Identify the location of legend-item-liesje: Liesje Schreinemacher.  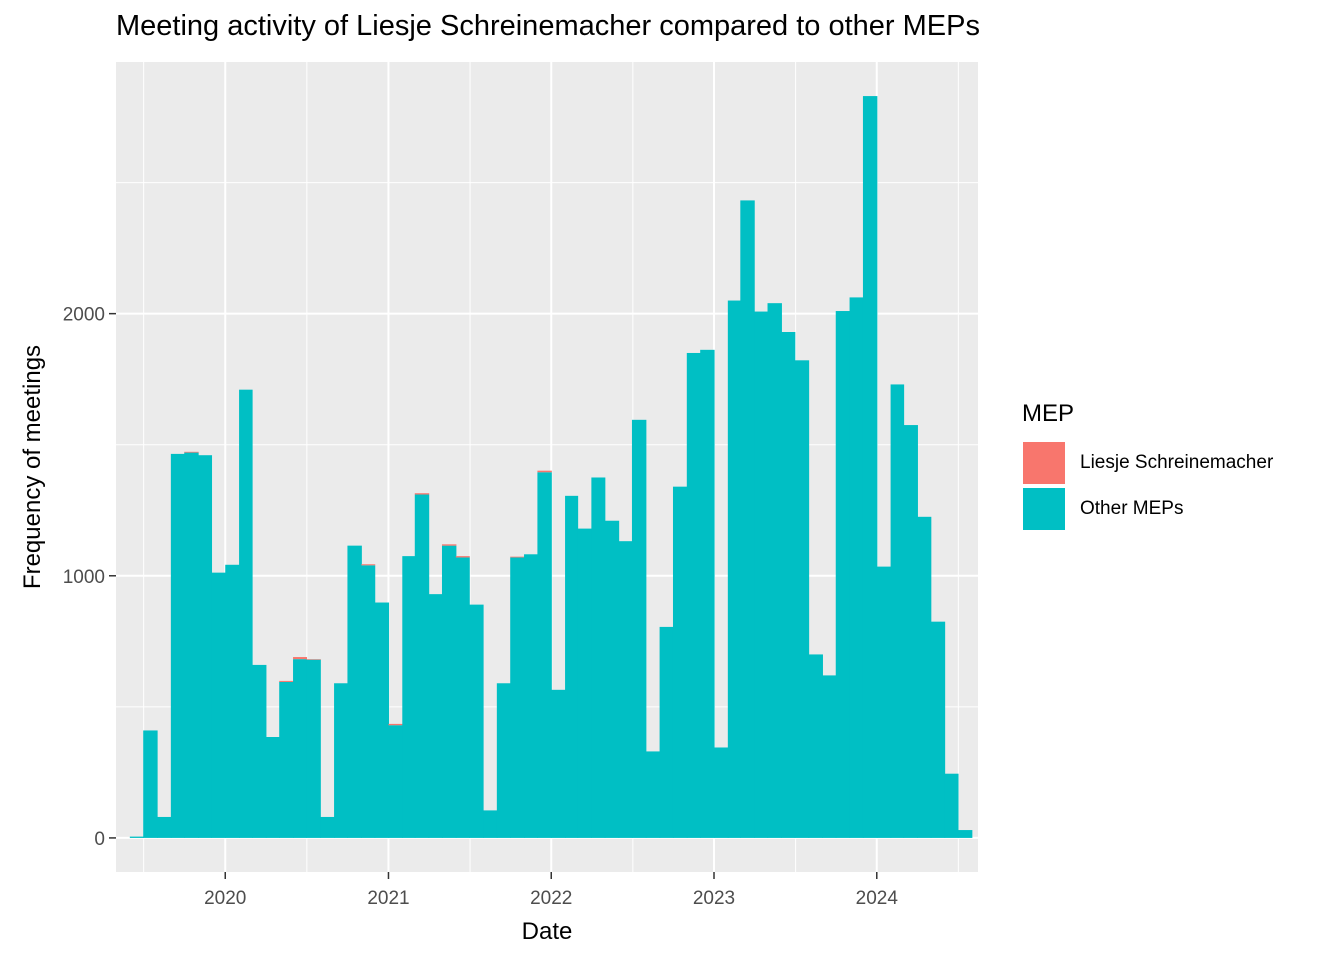
(1147, 463).